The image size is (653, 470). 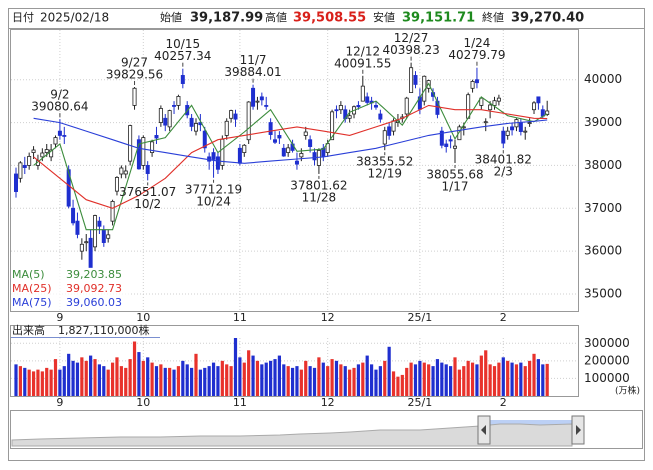 What do you see at coordinates (294, 361) in the screenshot?
I see `volume-panel` at bounding box center [294, 361].